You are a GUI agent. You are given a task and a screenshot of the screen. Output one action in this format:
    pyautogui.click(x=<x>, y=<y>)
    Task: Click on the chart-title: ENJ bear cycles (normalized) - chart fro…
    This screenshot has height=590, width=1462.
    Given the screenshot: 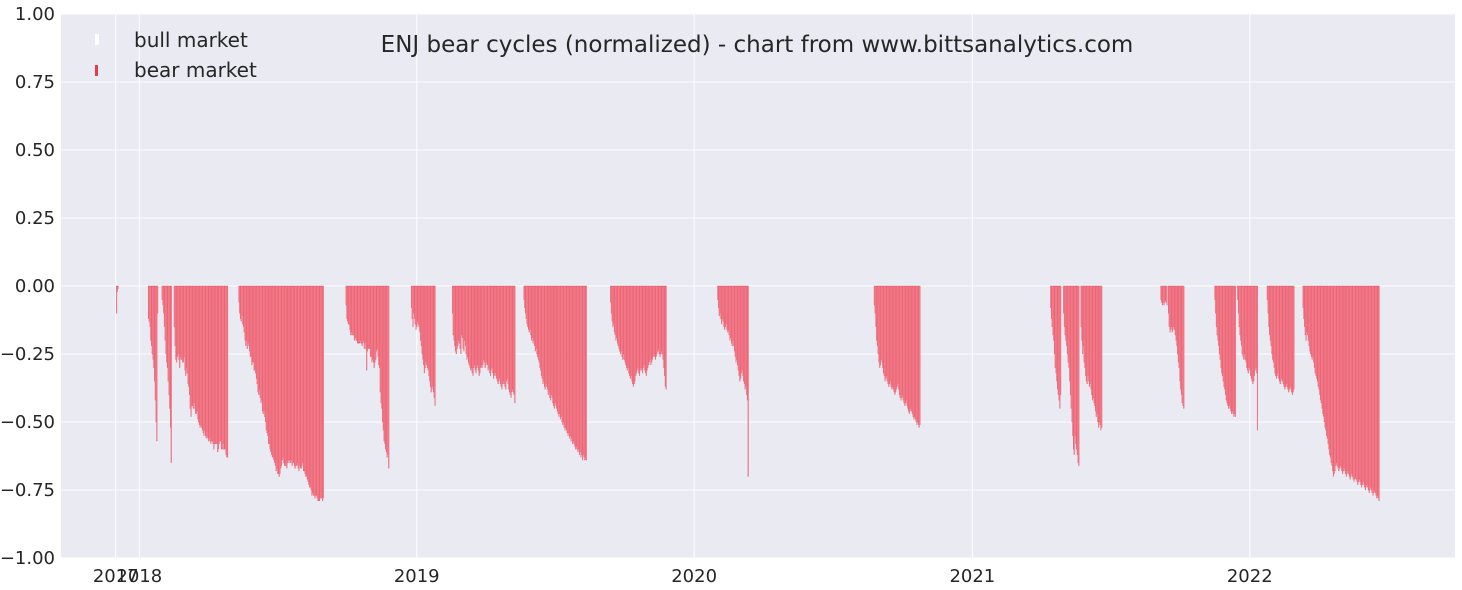 What is the action you would take?
    pyautogui.click(x=757, y=45)
    